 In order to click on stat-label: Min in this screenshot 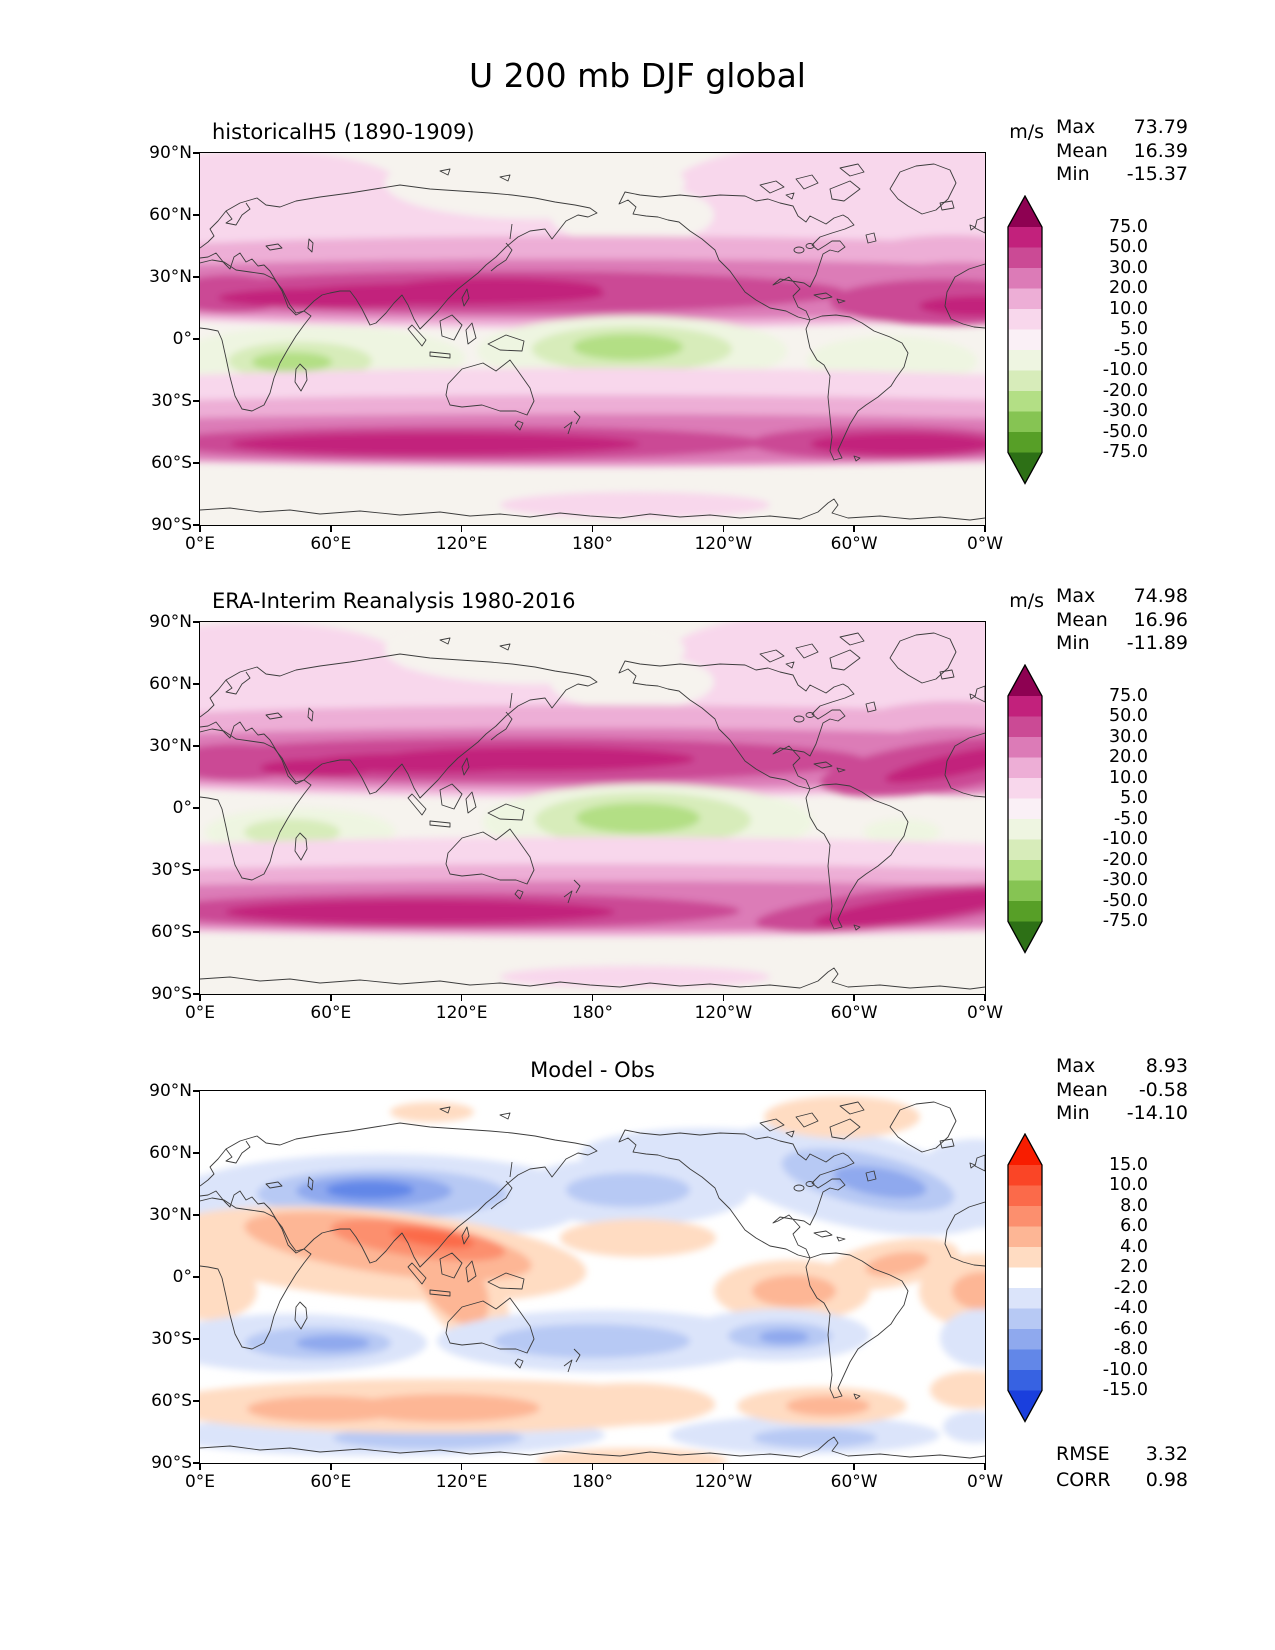, I will do `click(1073, 643)`.